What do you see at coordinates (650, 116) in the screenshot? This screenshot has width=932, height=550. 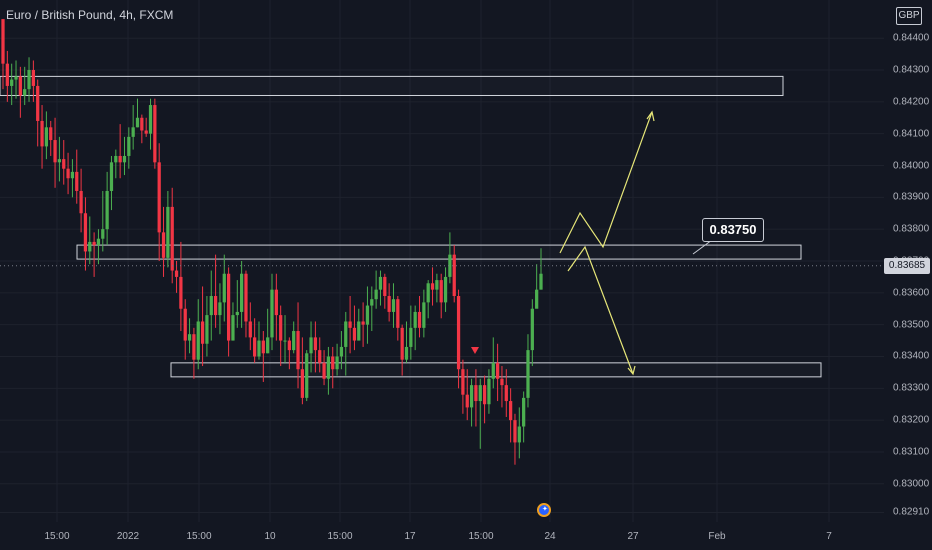 I see `projection-up-arrowhead` at bounding box center [650, 116].